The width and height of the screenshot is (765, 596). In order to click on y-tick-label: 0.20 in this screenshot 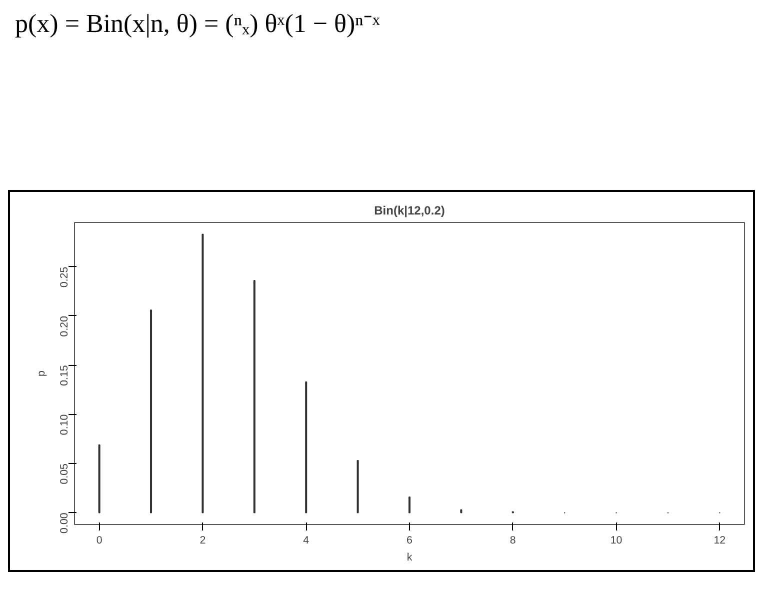, I will do `click(64, 326)`.